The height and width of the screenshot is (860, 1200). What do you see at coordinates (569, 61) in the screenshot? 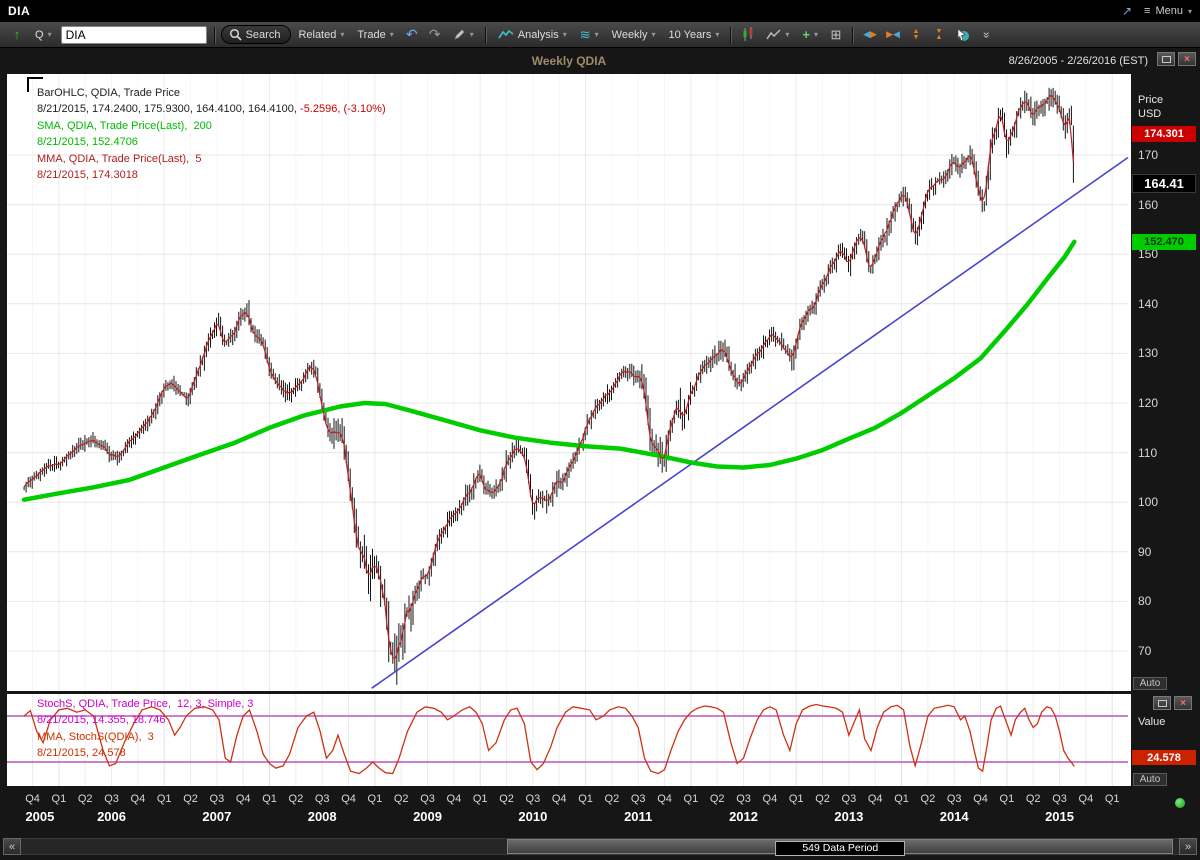
I see `chart-title: Weekly QDIA` at bounding box center [569, 61].